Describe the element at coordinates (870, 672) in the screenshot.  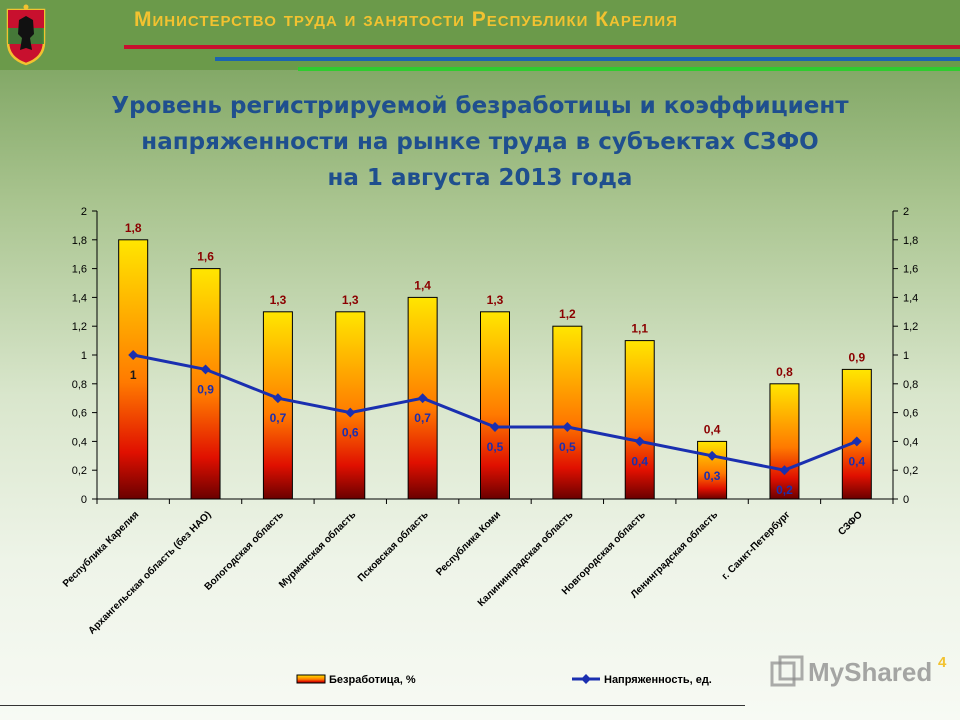
I see `watermark-text: MyShared` at that location.